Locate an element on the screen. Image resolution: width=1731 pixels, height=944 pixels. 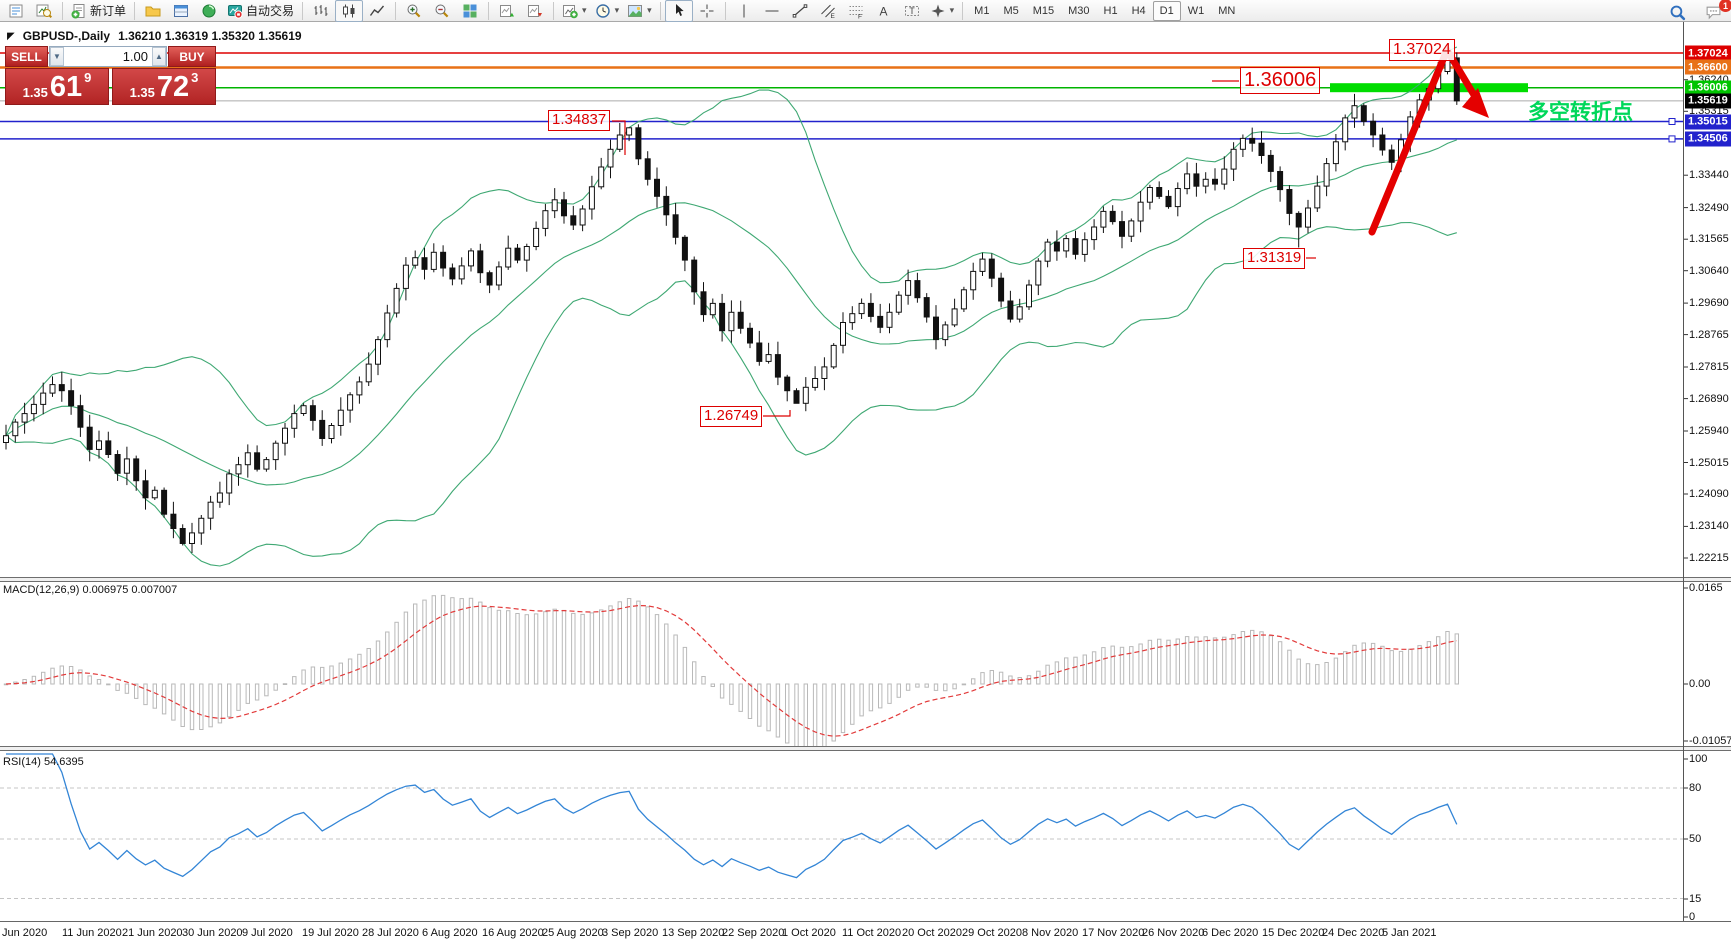
rsi-axis-tick: 0 is located at coordinates (1692, 917).